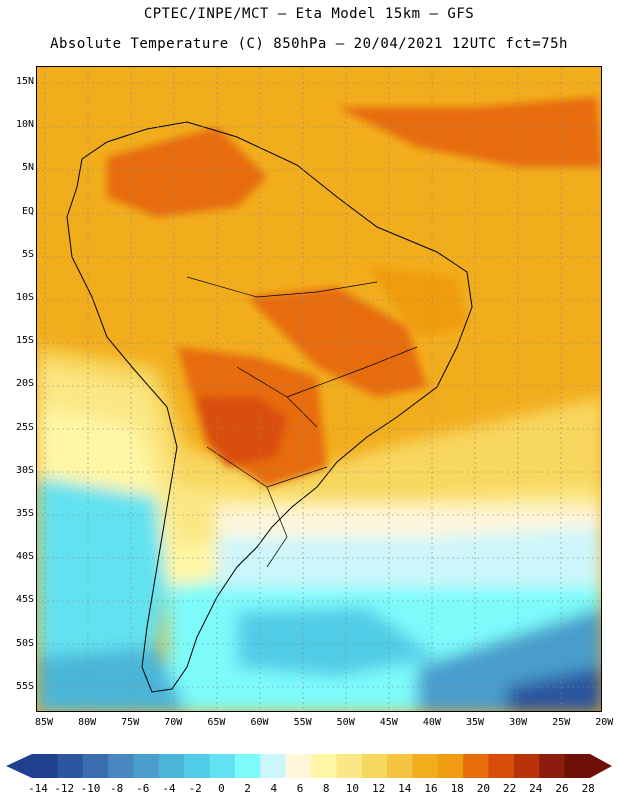  I want to click on lon-label: 30W, so click(518, 722).